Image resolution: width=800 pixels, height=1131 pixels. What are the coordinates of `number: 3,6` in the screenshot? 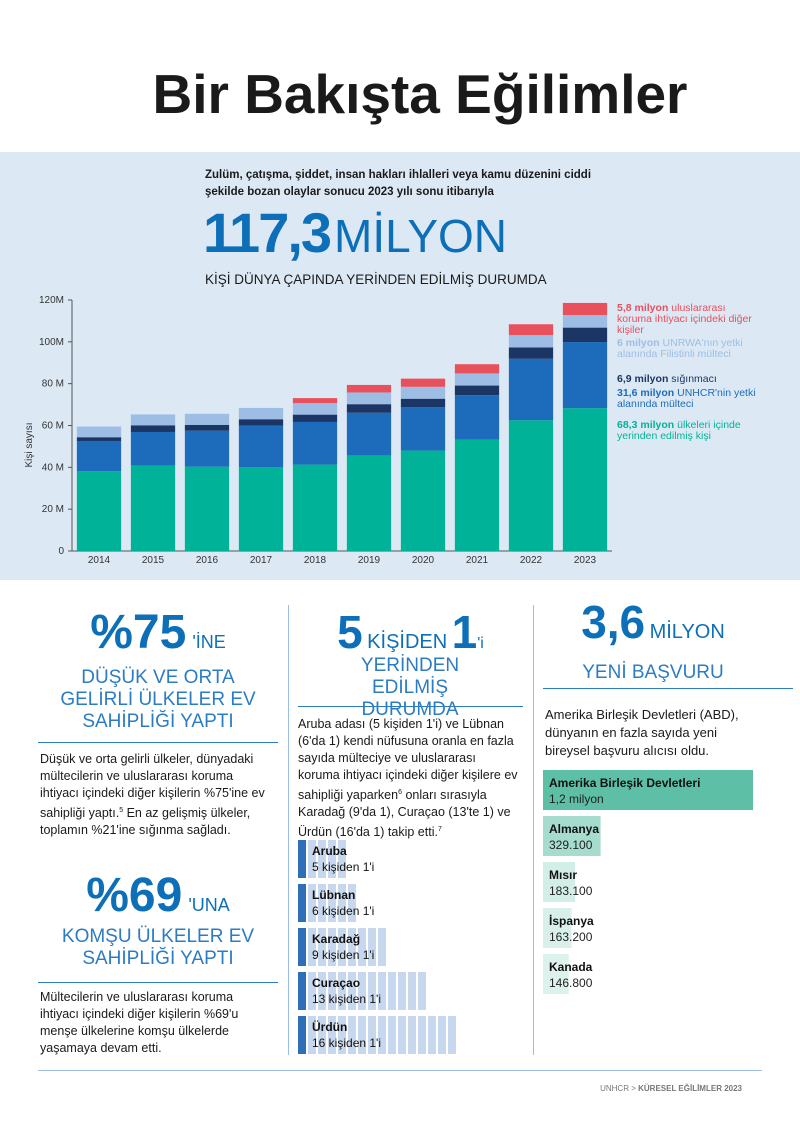 It's located at (613, 622).